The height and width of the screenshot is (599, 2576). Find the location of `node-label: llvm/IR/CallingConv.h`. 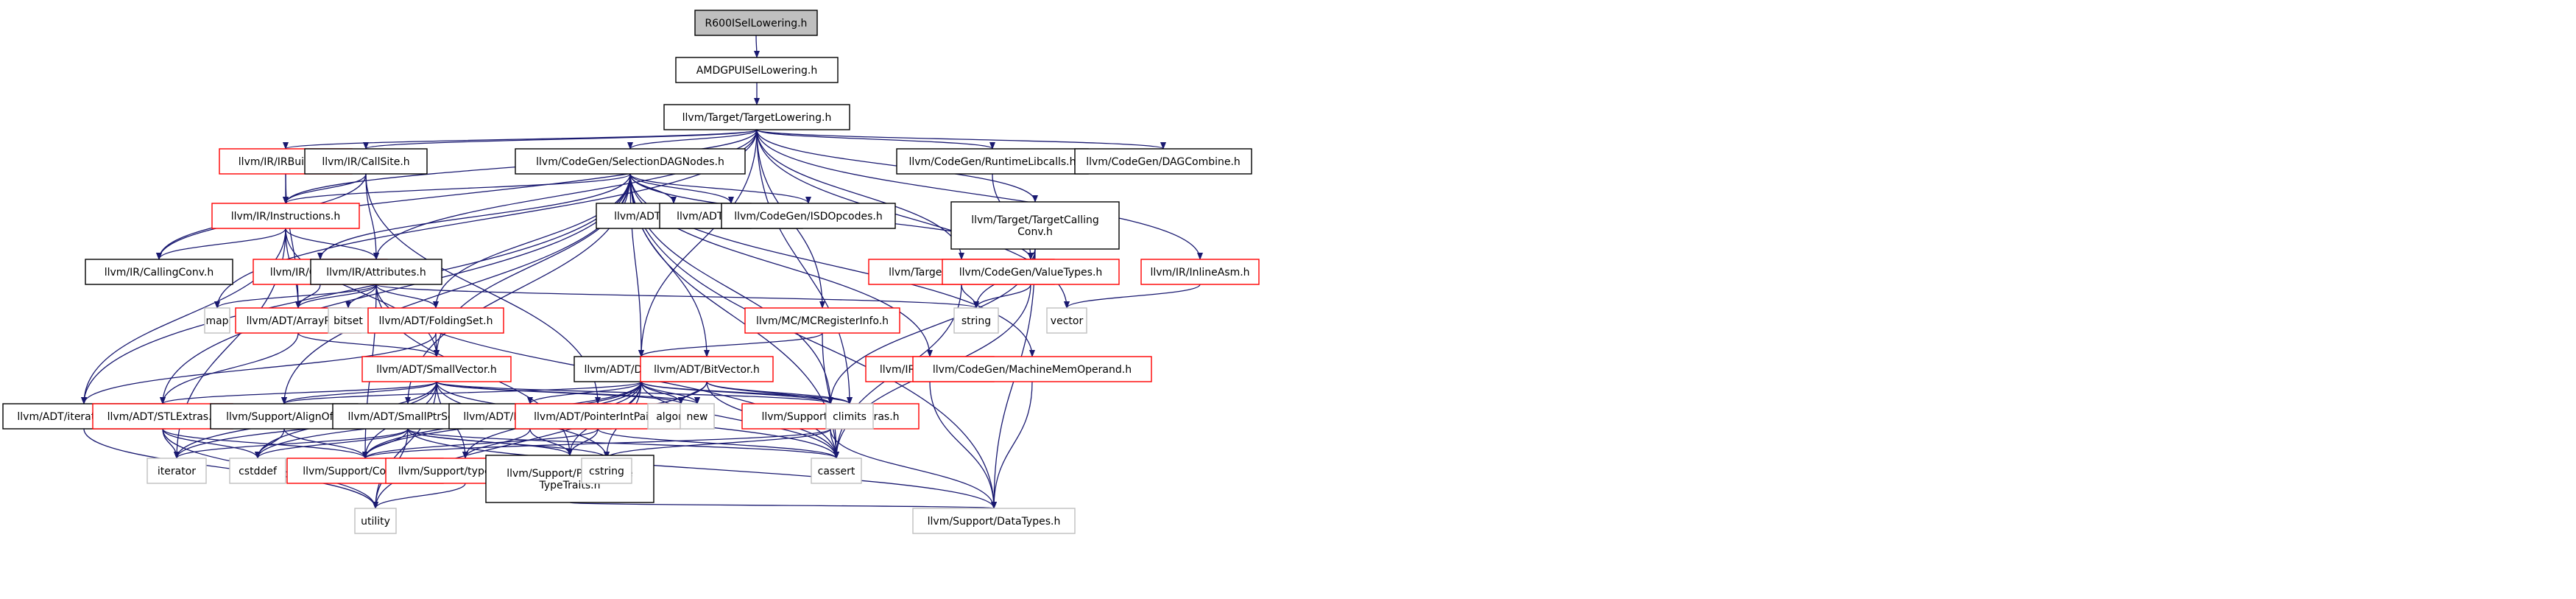

node-label: llvm/IR/CallingConv.h is located at coordinates (159, 273).